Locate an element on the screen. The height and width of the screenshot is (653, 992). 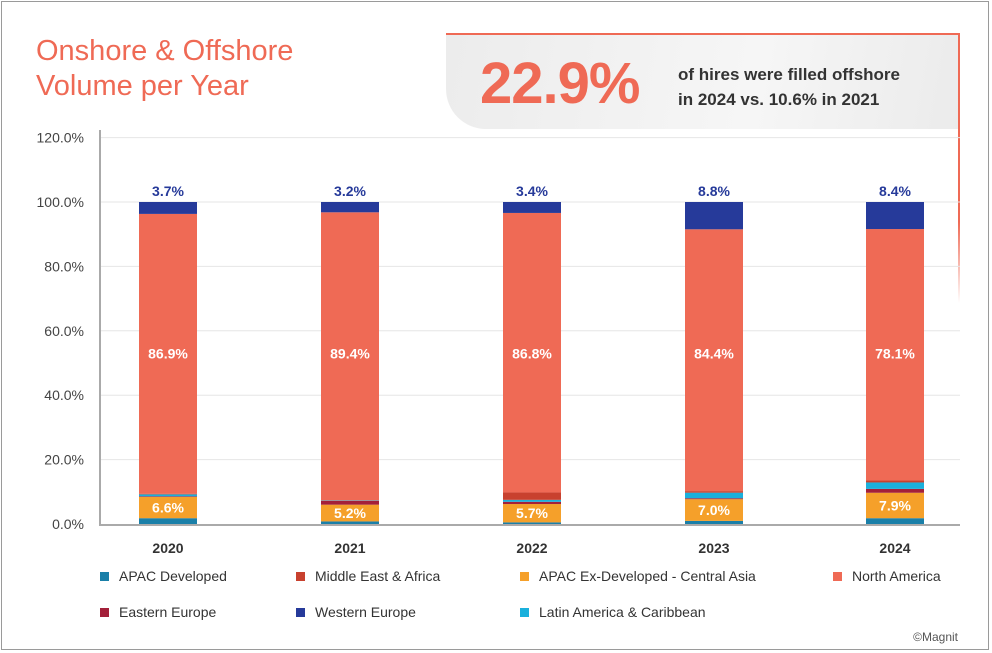
data-label: 6.6% is located at coordinates (168, 508).